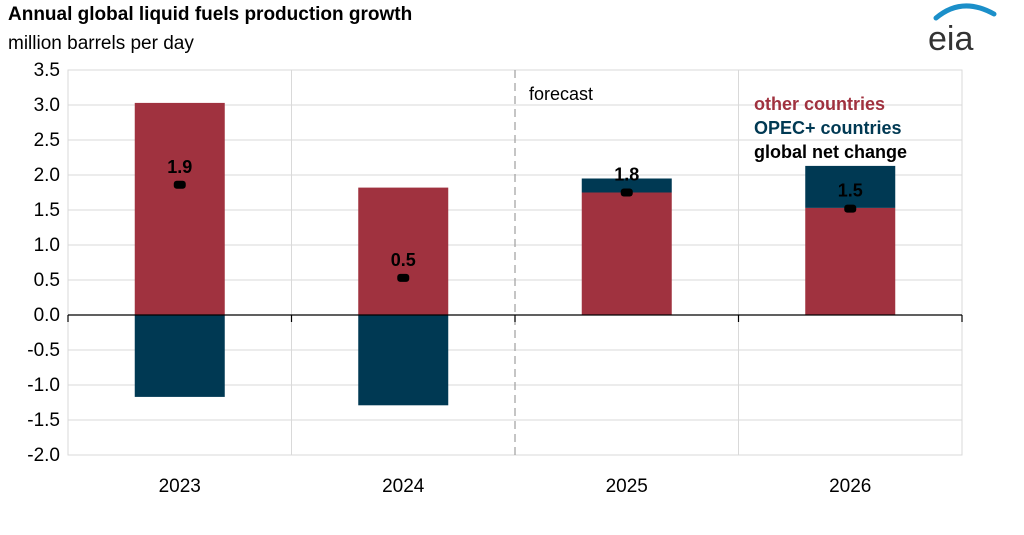 This screenshot has width=1024, height=535. Describe the element at coordinates (965, 12) in the screenshot. I see `eia-logo-swoosh` at that location.